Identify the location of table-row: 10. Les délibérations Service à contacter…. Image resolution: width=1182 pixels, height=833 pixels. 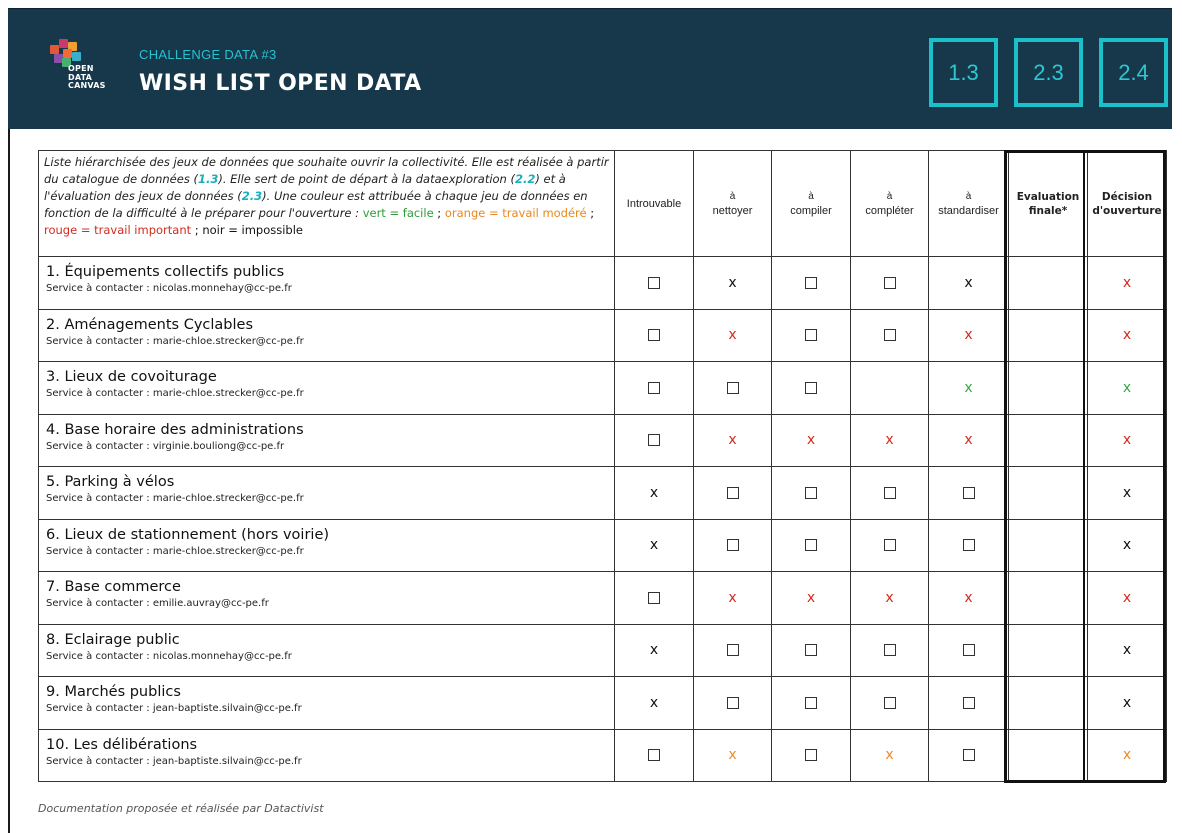
(602, 755).